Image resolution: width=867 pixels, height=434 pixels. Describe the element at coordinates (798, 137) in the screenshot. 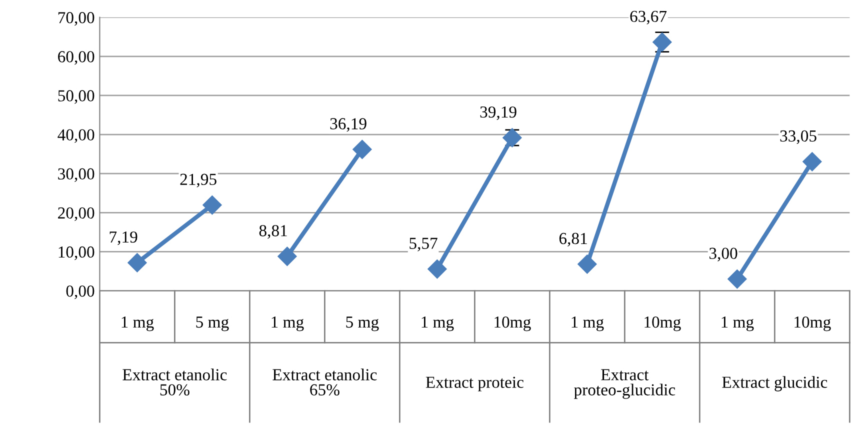

I see `data-label: 33,05` at that location.